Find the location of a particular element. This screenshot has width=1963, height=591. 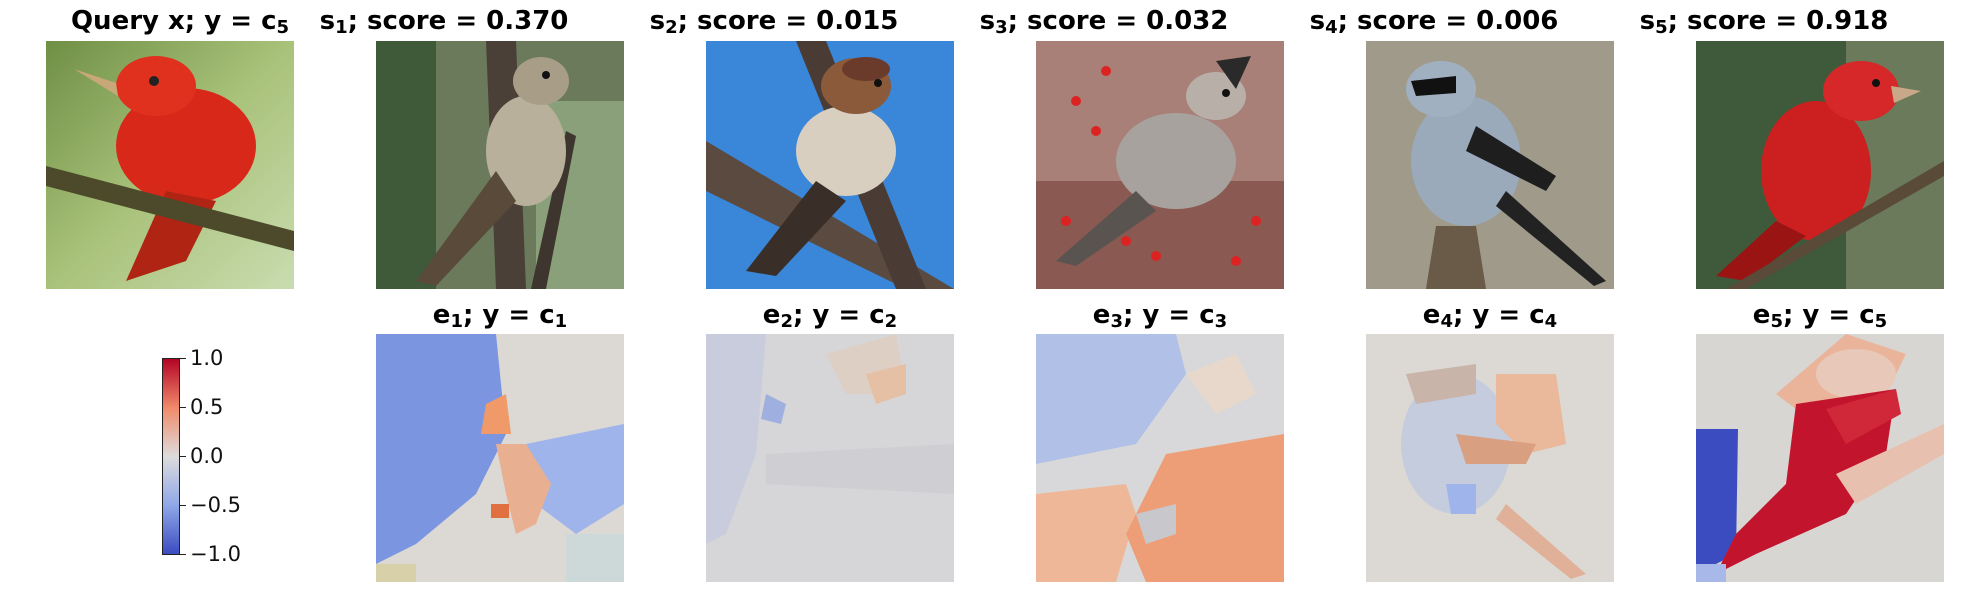

colorbar is located at coordinates (171, 456).